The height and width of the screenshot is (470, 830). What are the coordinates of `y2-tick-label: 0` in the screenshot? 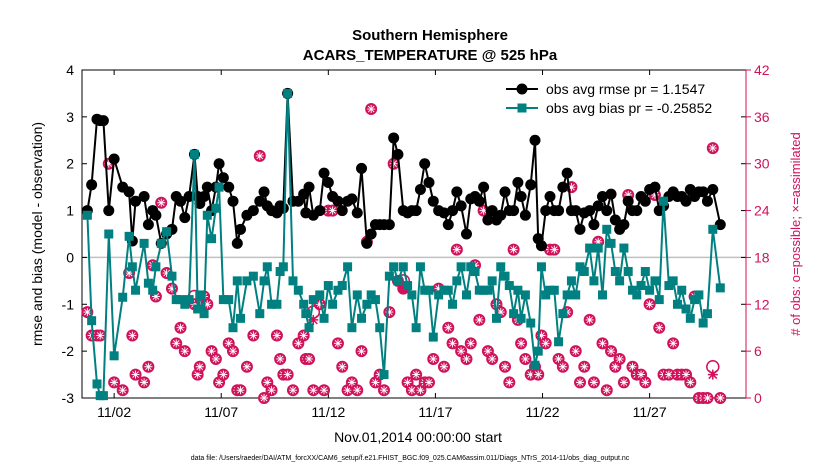 It's located at (758, 398).